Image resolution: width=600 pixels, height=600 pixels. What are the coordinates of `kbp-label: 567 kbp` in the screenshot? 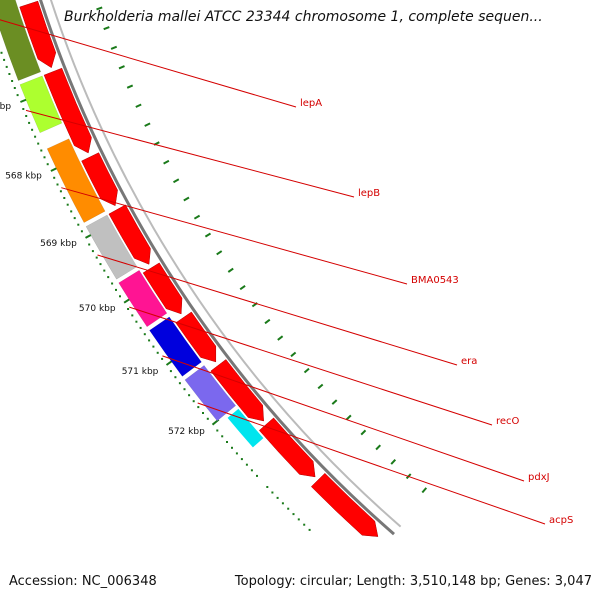 It's located at (5, 107).